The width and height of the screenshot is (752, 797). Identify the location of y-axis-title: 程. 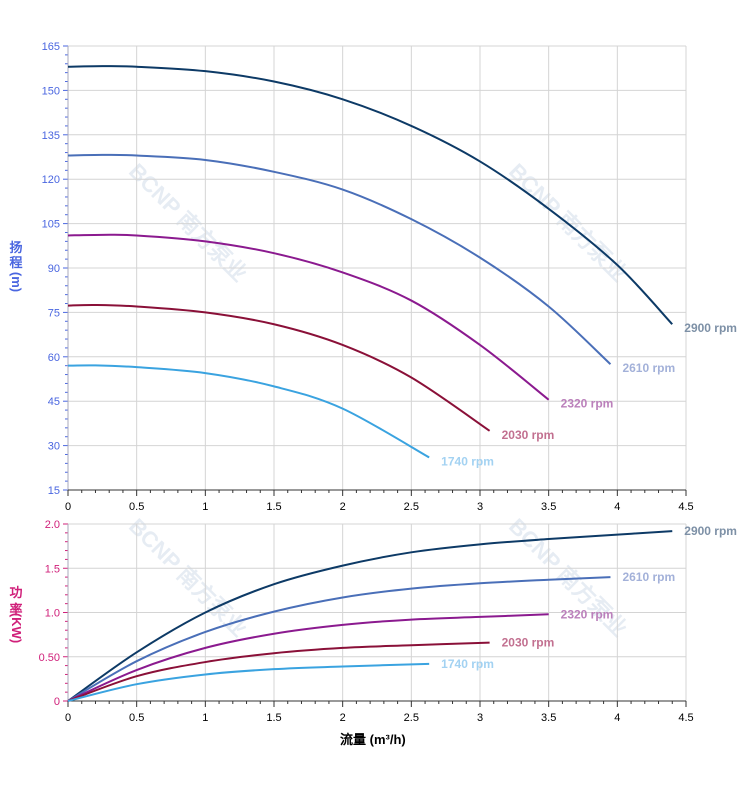
(15, 262).